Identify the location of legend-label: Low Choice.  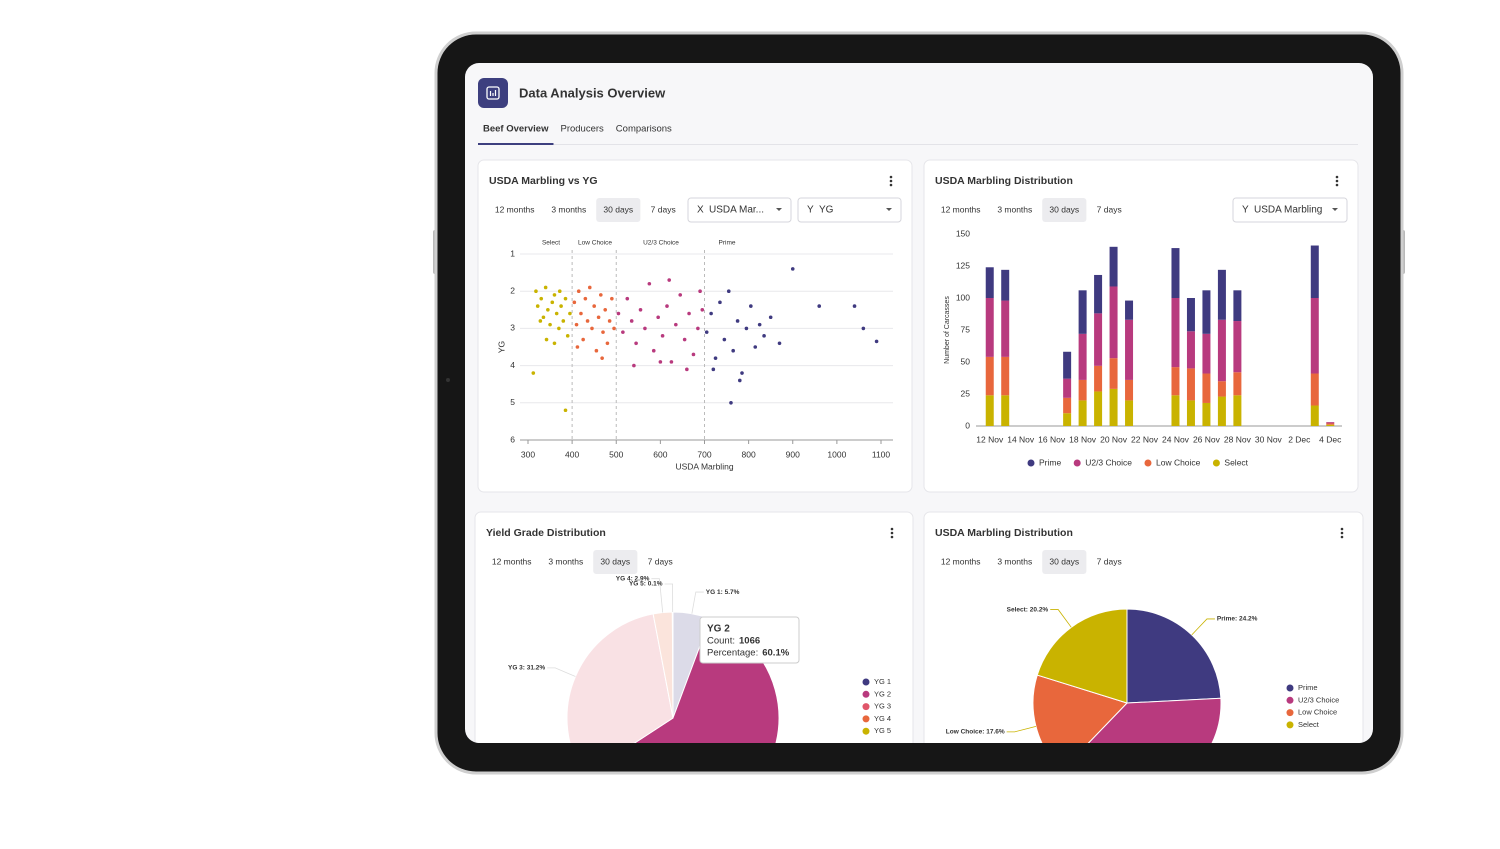
(1178, 462).